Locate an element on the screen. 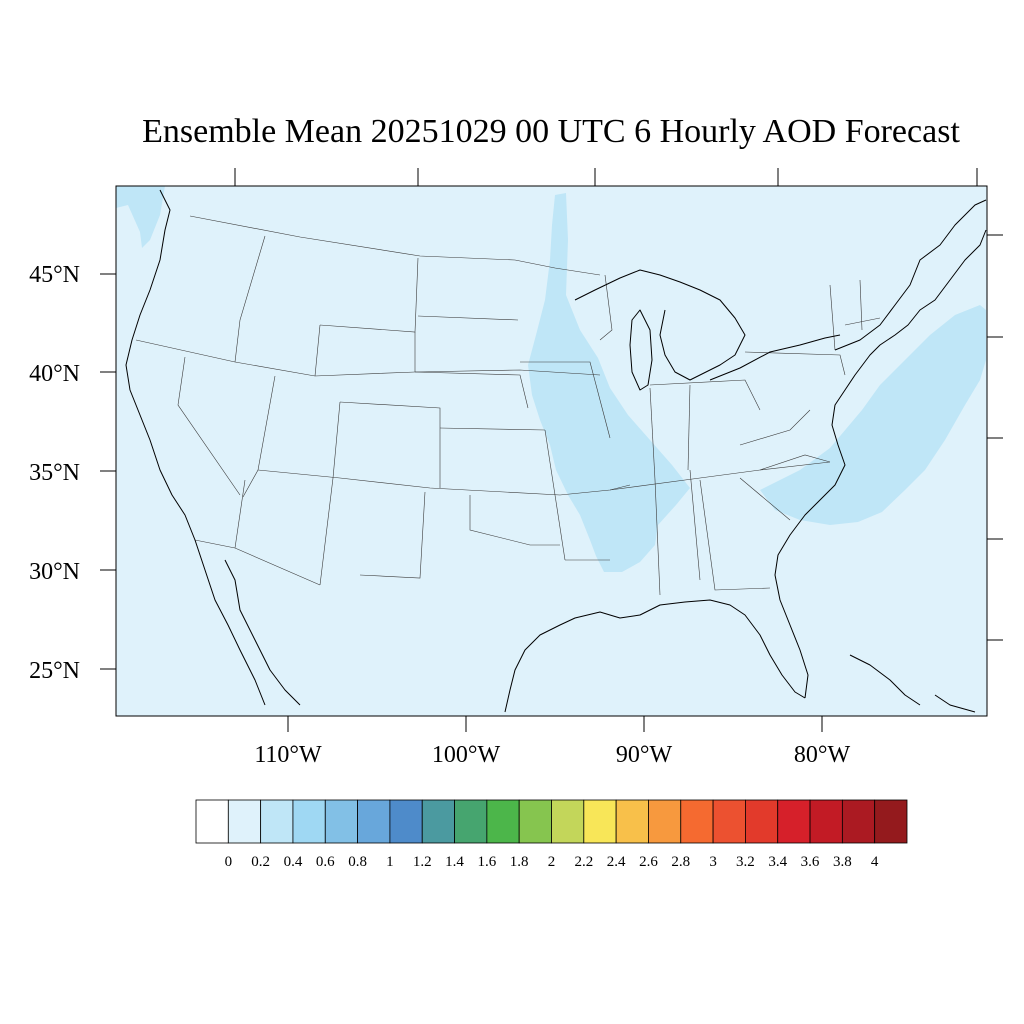 This screenshot has width=1024, height=1024. gulf-coast is located at coordinates (655, 656).